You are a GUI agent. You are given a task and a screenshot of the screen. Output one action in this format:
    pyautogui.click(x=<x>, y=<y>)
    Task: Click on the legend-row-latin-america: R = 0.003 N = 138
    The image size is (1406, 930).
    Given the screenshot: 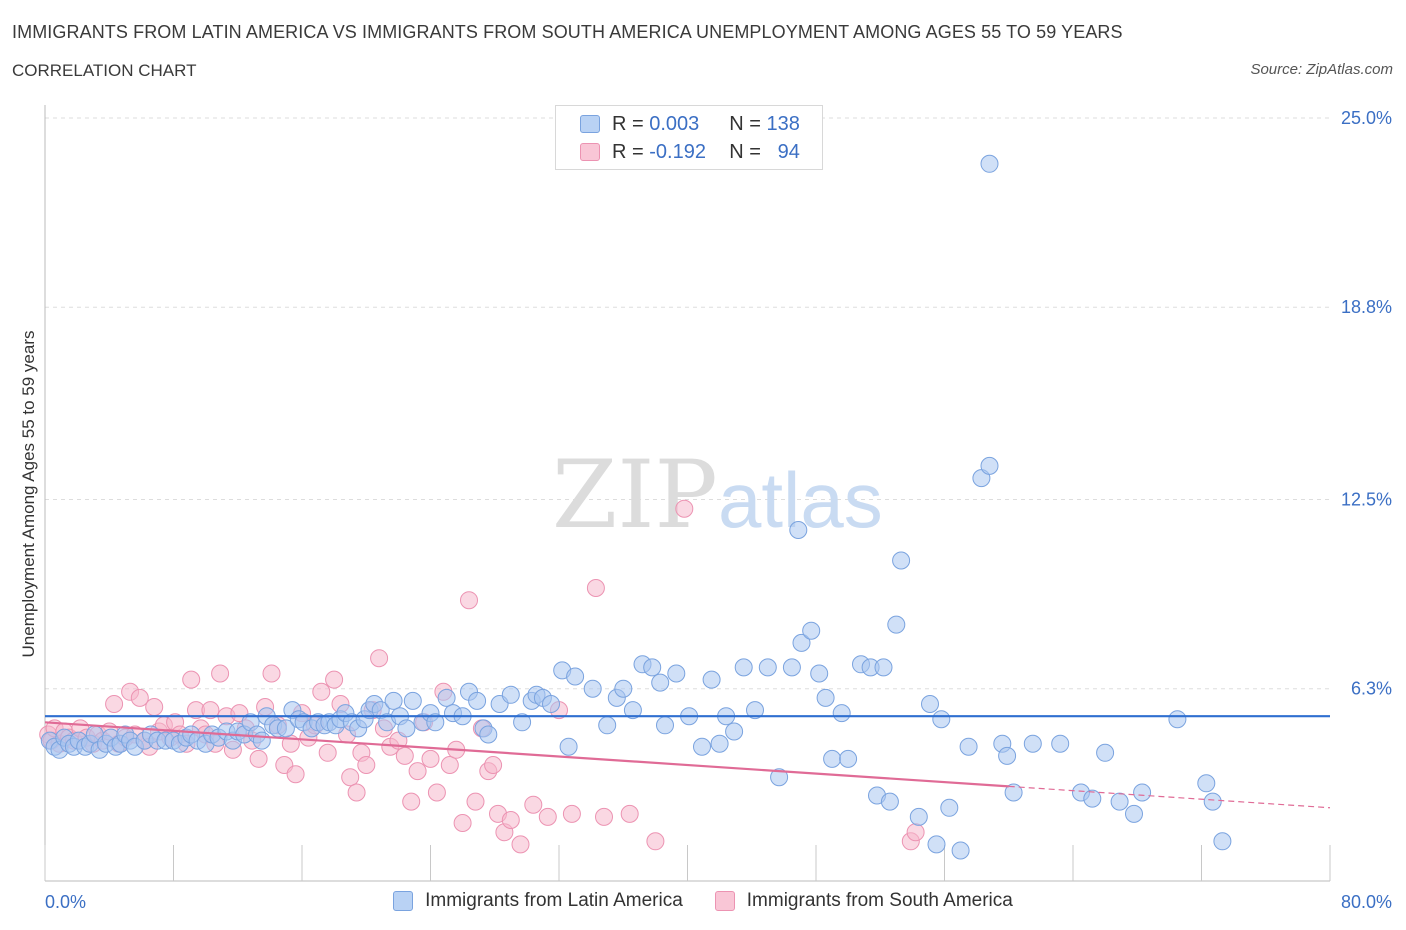 What is the action you would take?
    pyautogui.click(x=690, y=124)
    